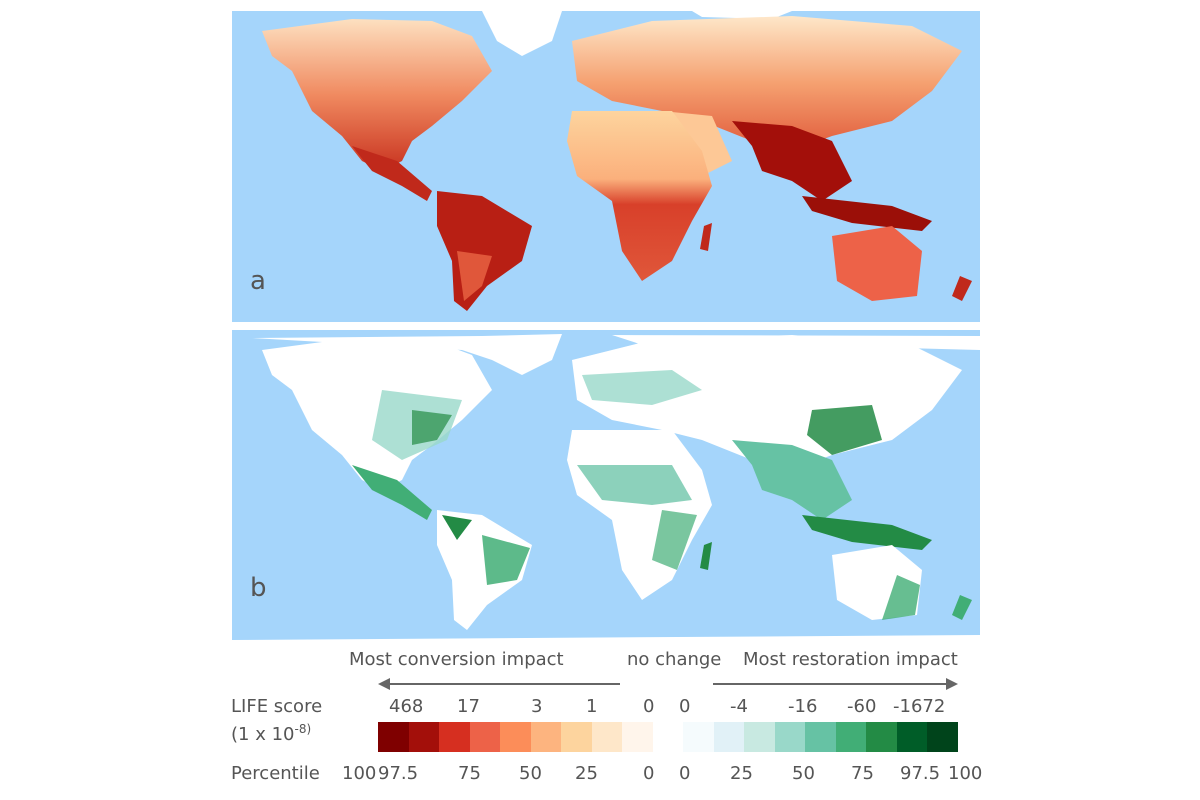  What do you see at coordinates (275, 773) in the screenshot?
I see `percentile-label: Percentile` at bounding box center [275, 773].